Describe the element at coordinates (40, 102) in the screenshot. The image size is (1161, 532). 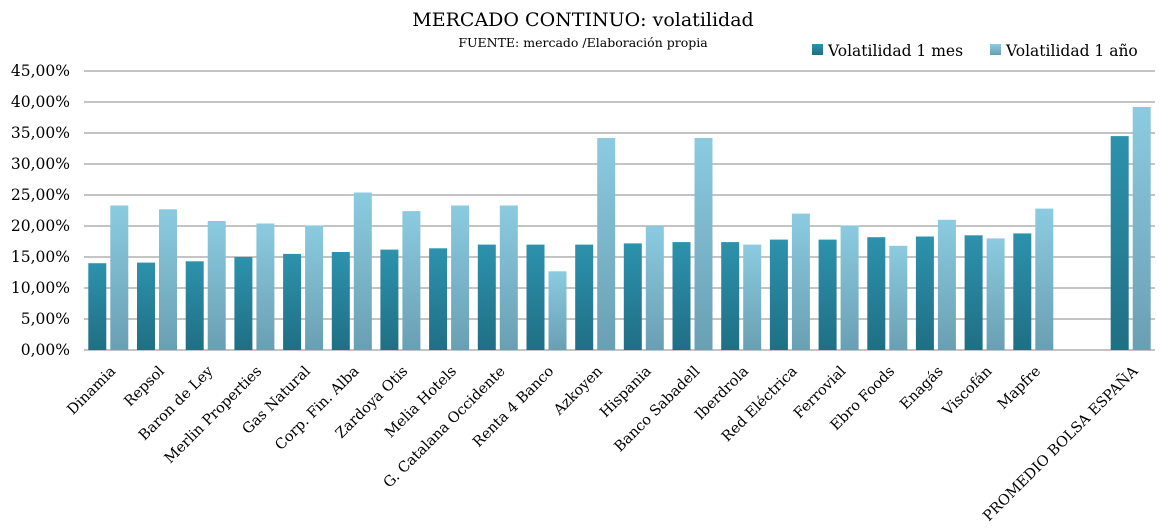
I see `y-tick-label: 40,00%` at that location.